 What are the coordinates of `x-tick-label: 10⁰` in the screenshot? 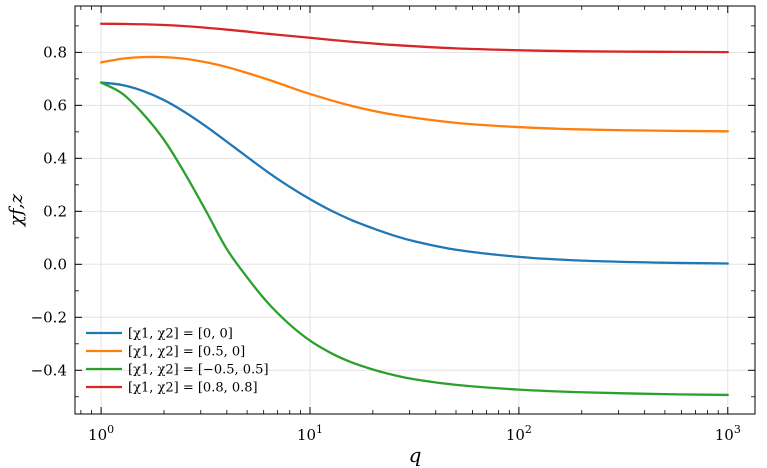 It's located at (101, 433).